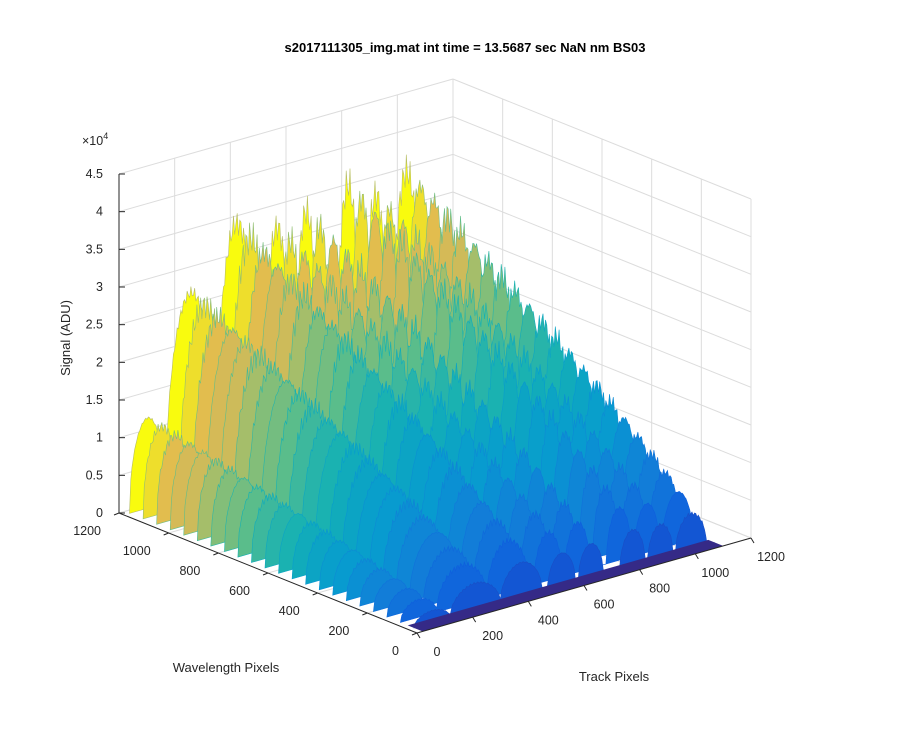 The width and height of the screenshot is (900, 750). Describe the element at coordinates (548, 620) in the screenshot. I see `x-tick-label: 400` at that location.